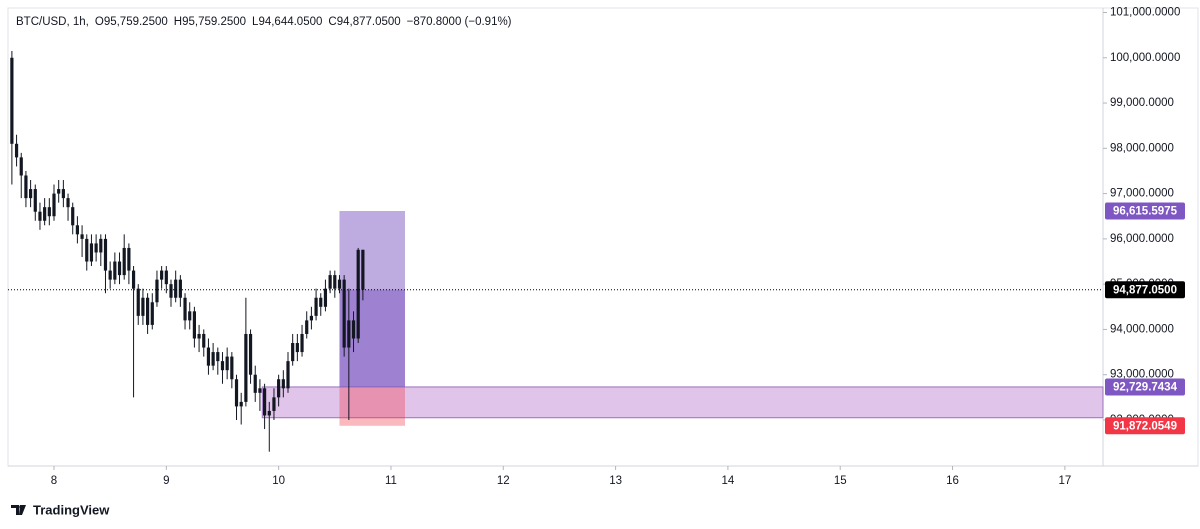  Describe the element at coordinates (372, 406) in the screenshot. I see `stop-zone` at that location.